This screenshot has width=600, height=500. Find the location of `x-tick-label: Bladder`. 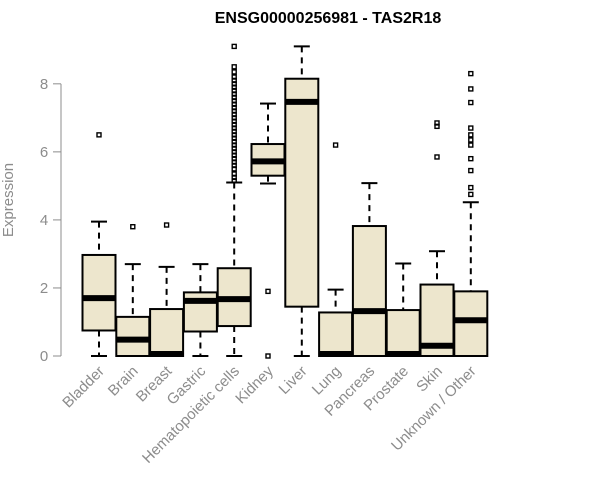

x-tick-label: Bladder is located at coordinates (83, 387).